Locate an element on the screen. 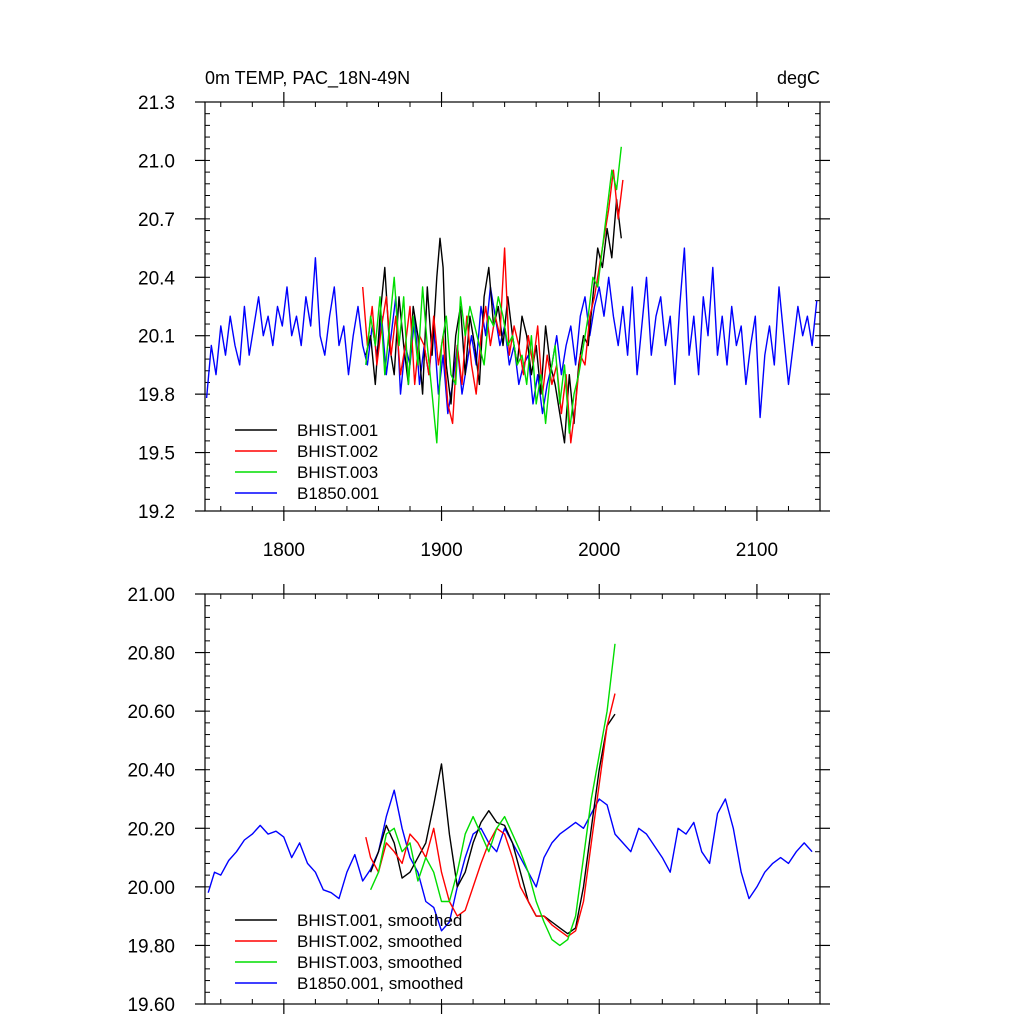 The height and width of the screenshot is (1024, 1024). top-chart-y-tick-label: 19.8 is located at coordinates (156, 395).